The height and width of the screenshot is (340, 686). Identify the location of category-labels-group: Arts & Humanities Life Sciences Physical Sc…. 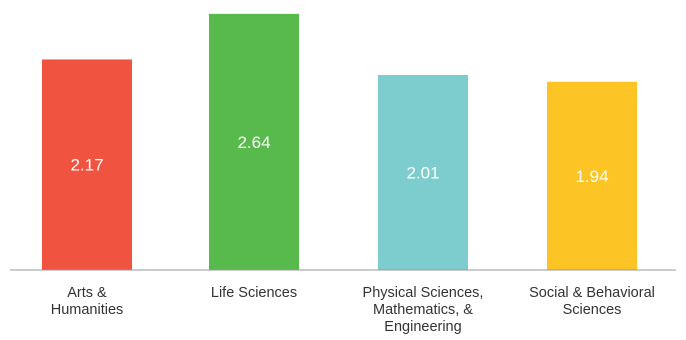
(353, 310).